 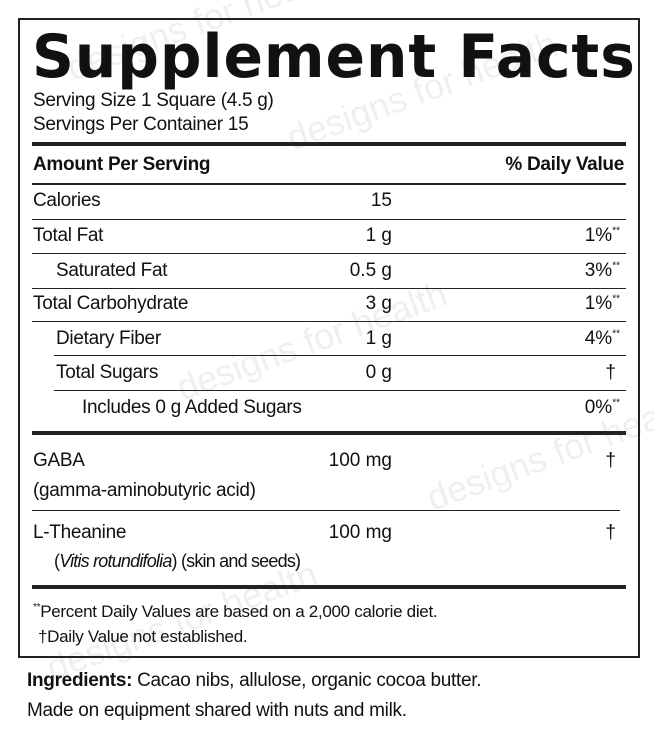 I want to click on ingredient-description: (Vitis rotundifolia) (skin and seeds), so click(x=177, y=561).